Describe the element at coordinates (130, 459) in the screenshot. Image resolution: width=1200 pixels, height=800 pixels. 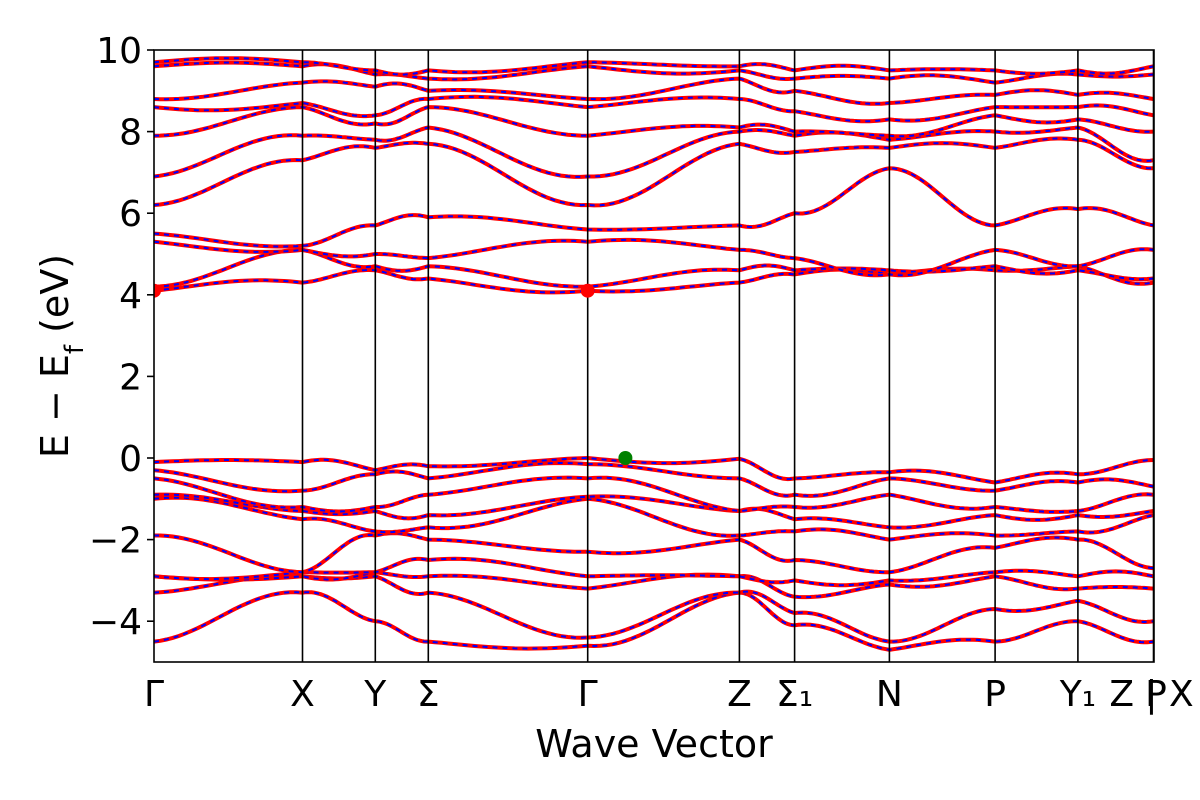
I see `y-tick-label-5: 0` at that location.